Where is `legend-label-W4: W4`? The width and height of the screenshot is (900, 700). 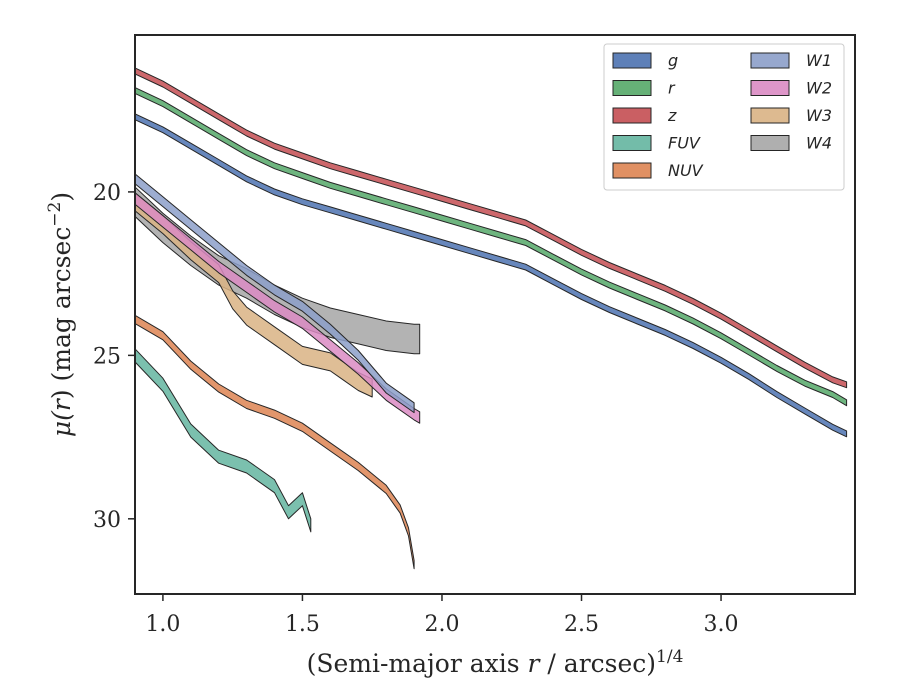
legend-label-W4: W4 is located at coordinates (819, 143).